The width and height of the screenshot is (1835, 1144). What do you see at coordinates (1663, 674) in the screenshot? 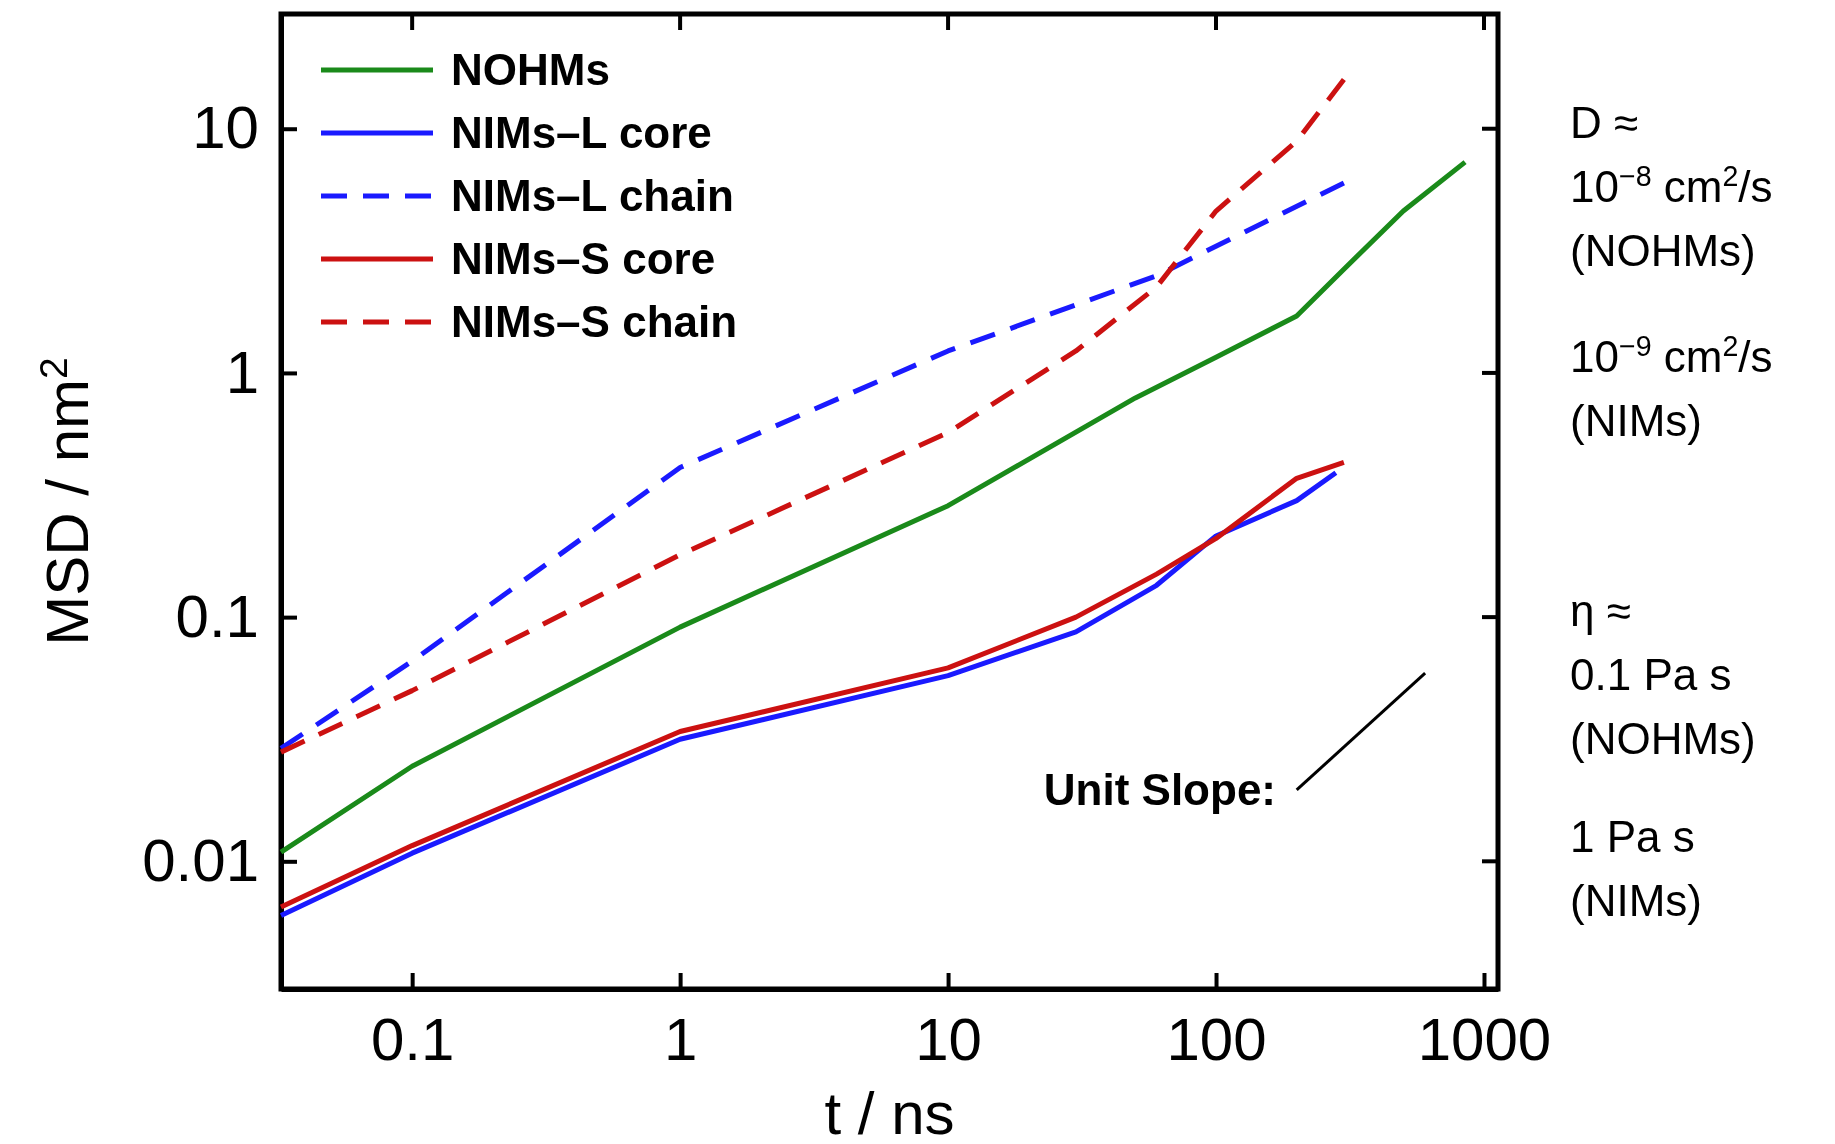
I see `text: η ≈ 0.1 Pa s (NOHMs)` at bounding box center [1663, 674].